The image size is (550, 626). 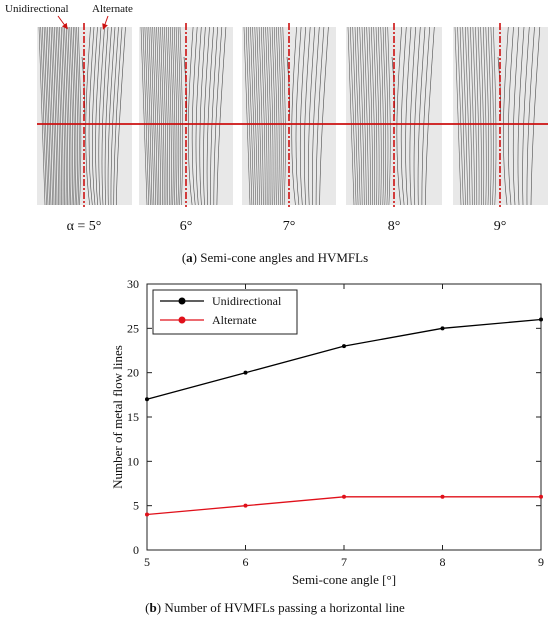 I want to click on y-tick-label: 15, so click(x=133, y=417).